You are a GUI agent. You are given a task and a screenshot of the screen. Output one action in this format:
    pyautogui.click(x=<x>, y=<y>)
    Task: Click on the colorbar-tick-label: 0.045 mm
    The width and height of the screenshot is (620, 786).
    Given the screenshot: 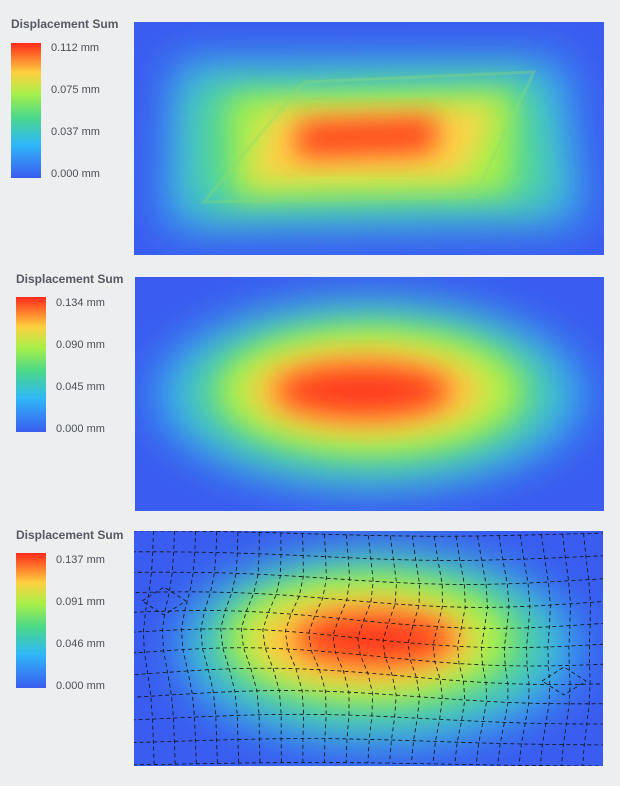 What is the action you would take?
    pyautogui.click(x=80, y=387)
    